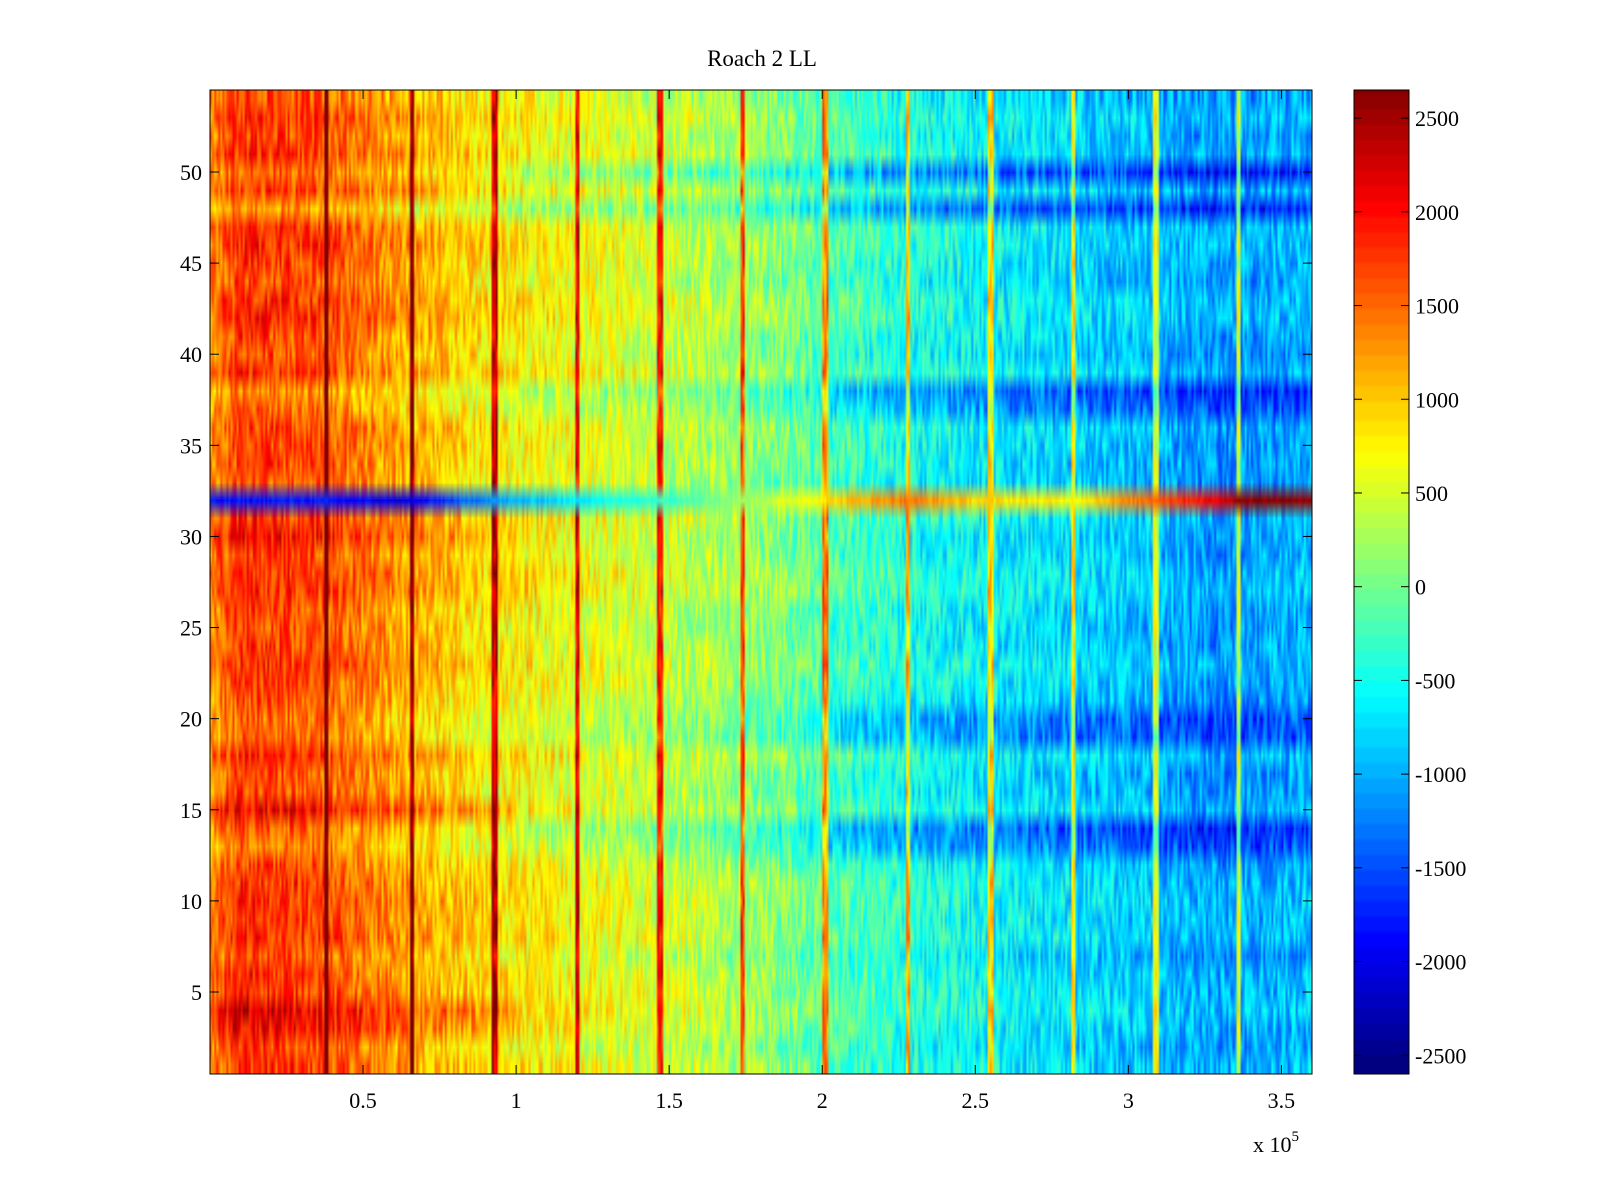 This screenshot has width=1600, height=1200. What do you see at coordinates (516, 1100) in the screenshot?
I see `x-tick-label: 1` at bounding box center [516, 1100].